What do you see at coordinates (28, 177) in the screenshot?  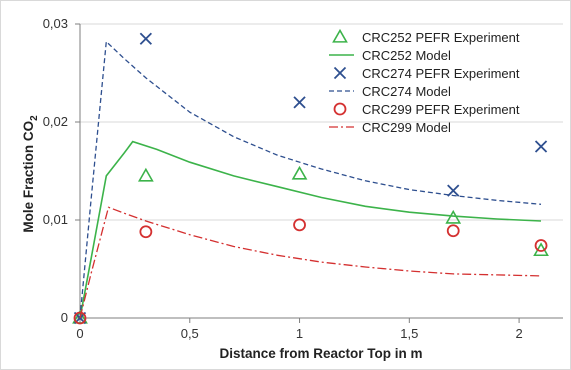 I see `y-axis-title-main: Mole Fraction CO` at bounding box center [28, 177].